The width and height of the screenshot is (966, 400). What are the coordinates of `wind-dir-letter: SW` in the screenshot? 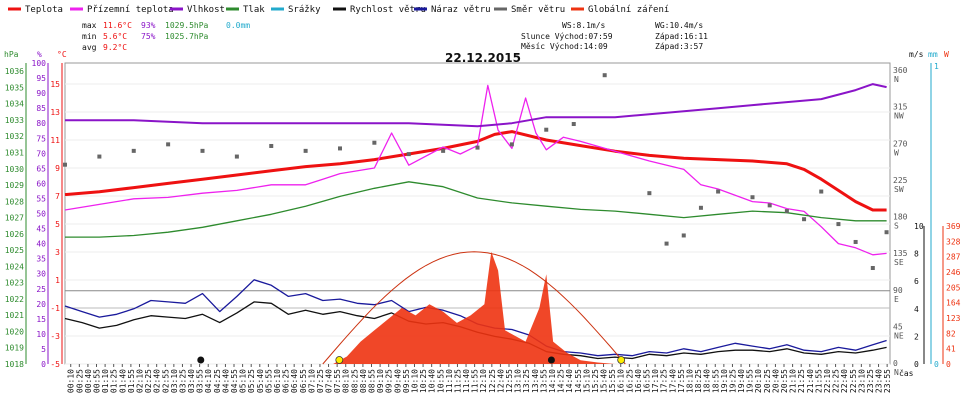 It's located at (899, 189).